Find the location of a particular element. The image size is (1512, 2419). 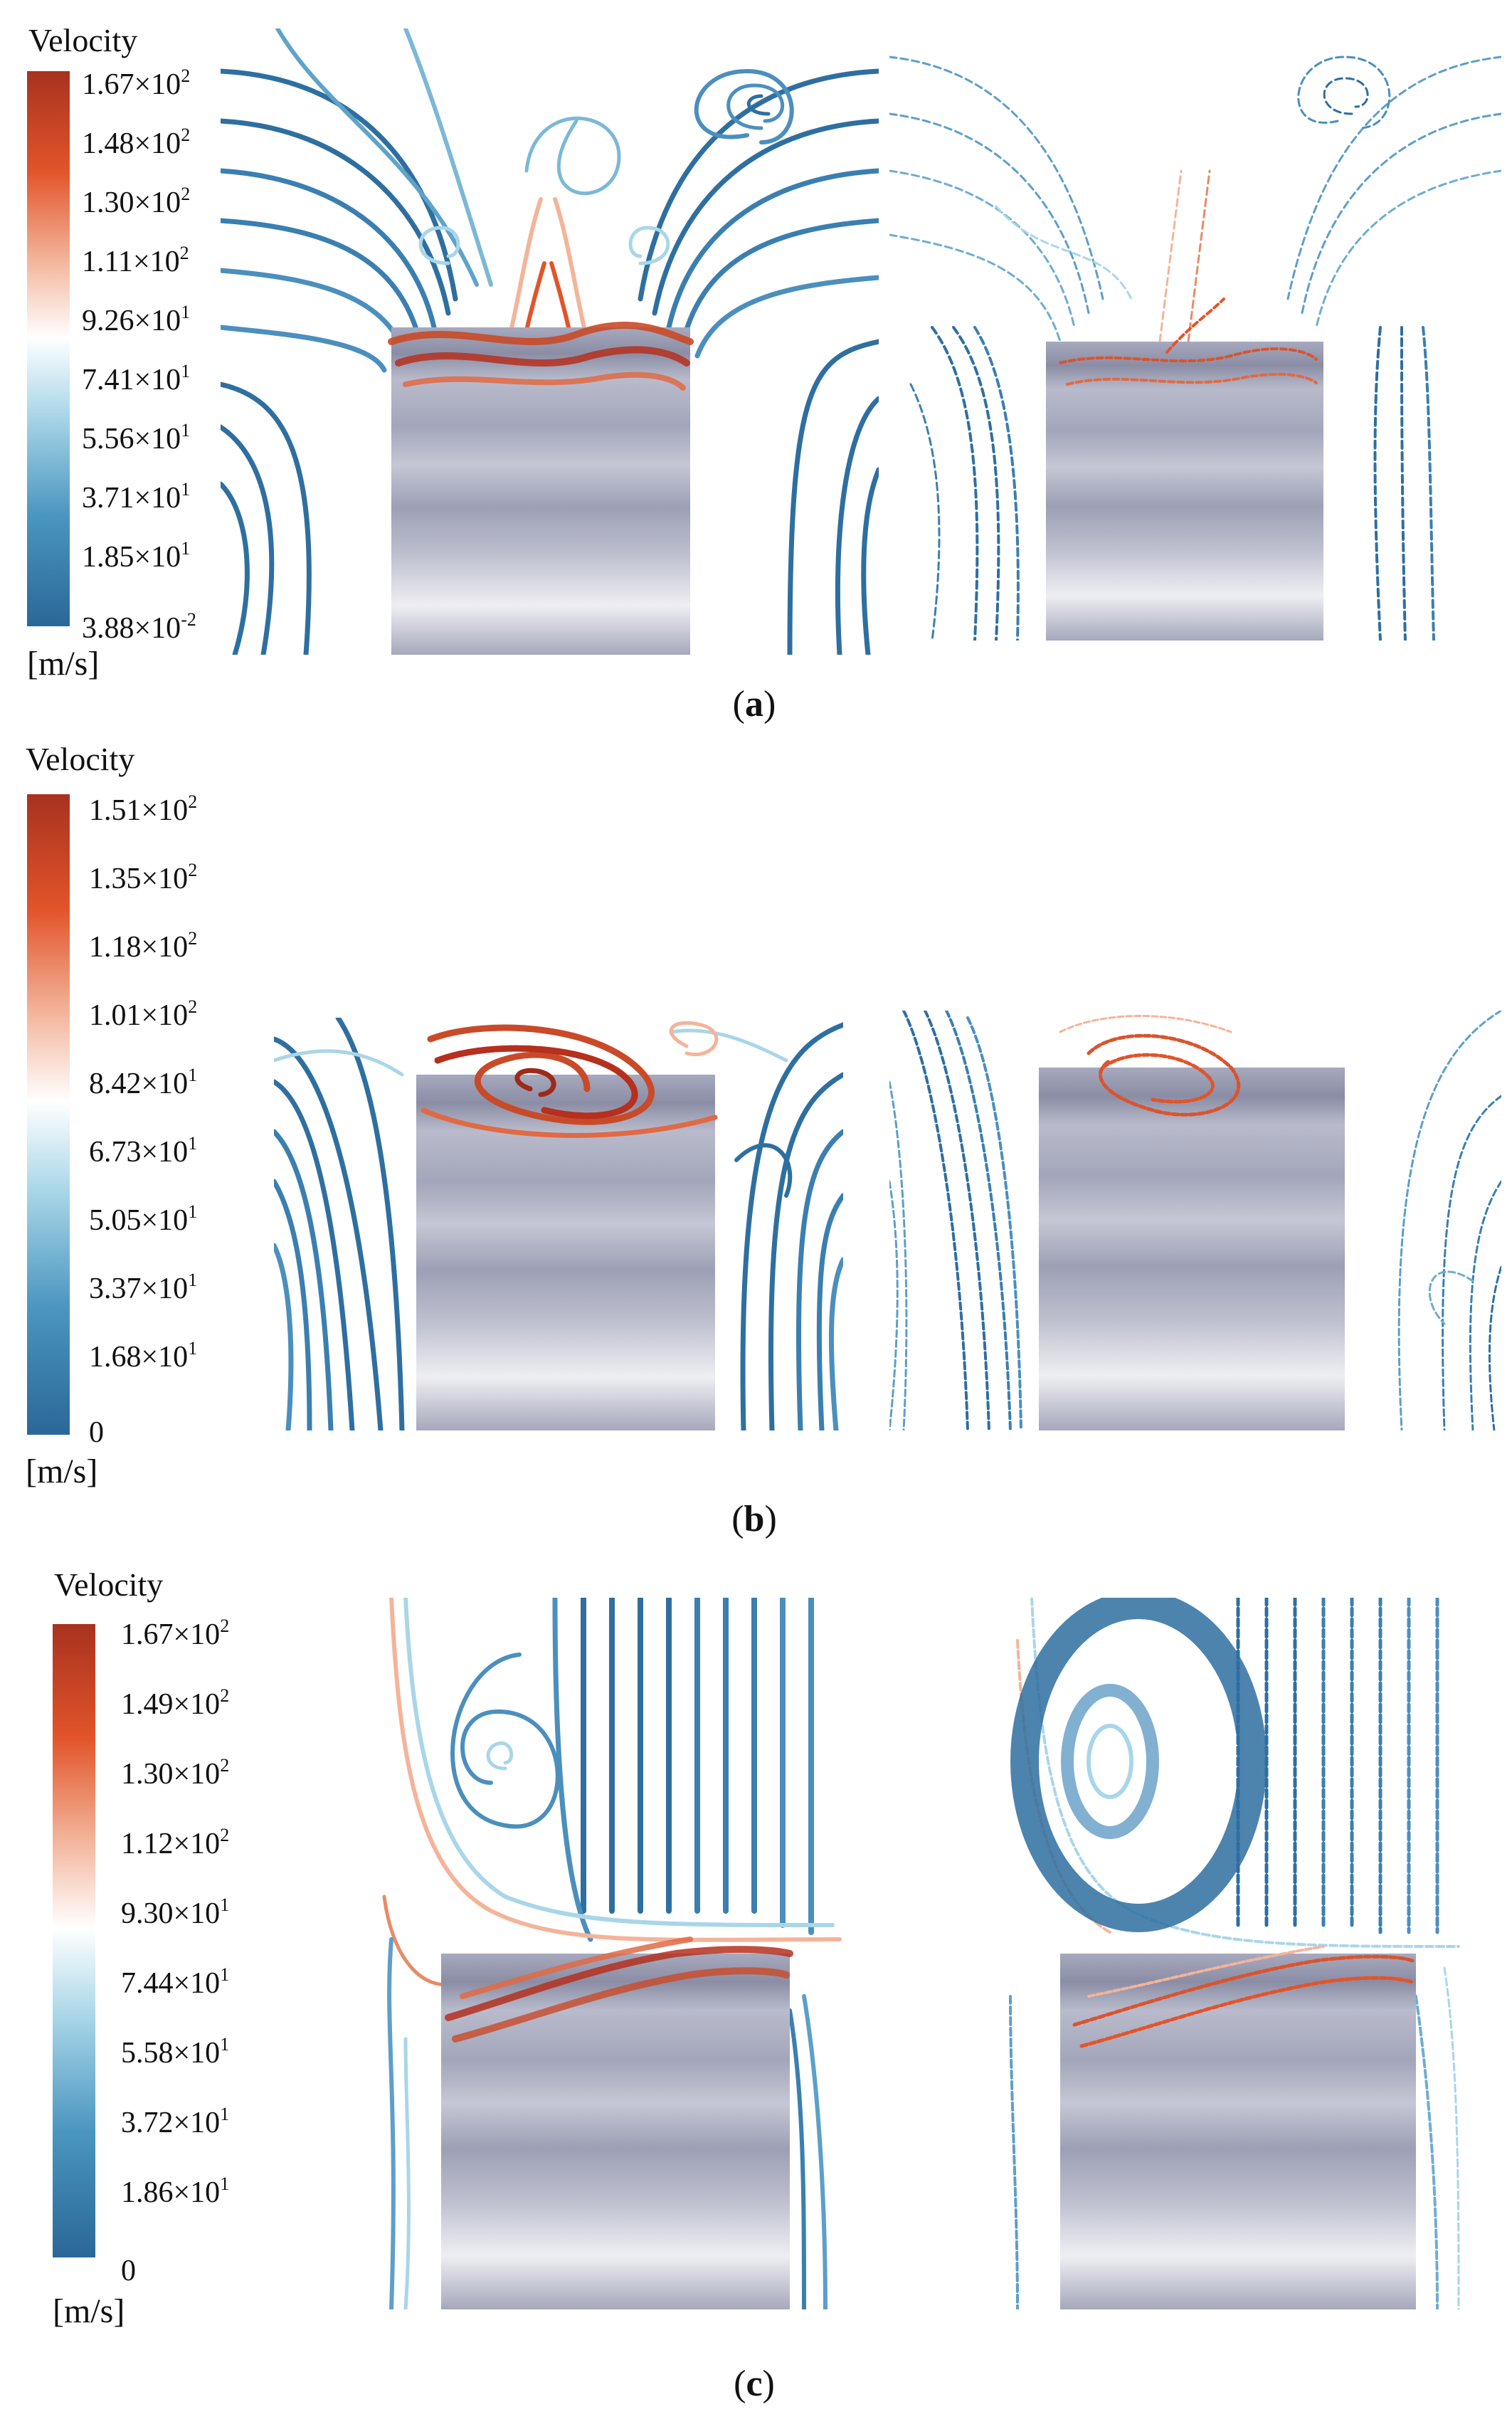

tick-a-6: 5.56×10¹ is located at coordinates (136, 437).